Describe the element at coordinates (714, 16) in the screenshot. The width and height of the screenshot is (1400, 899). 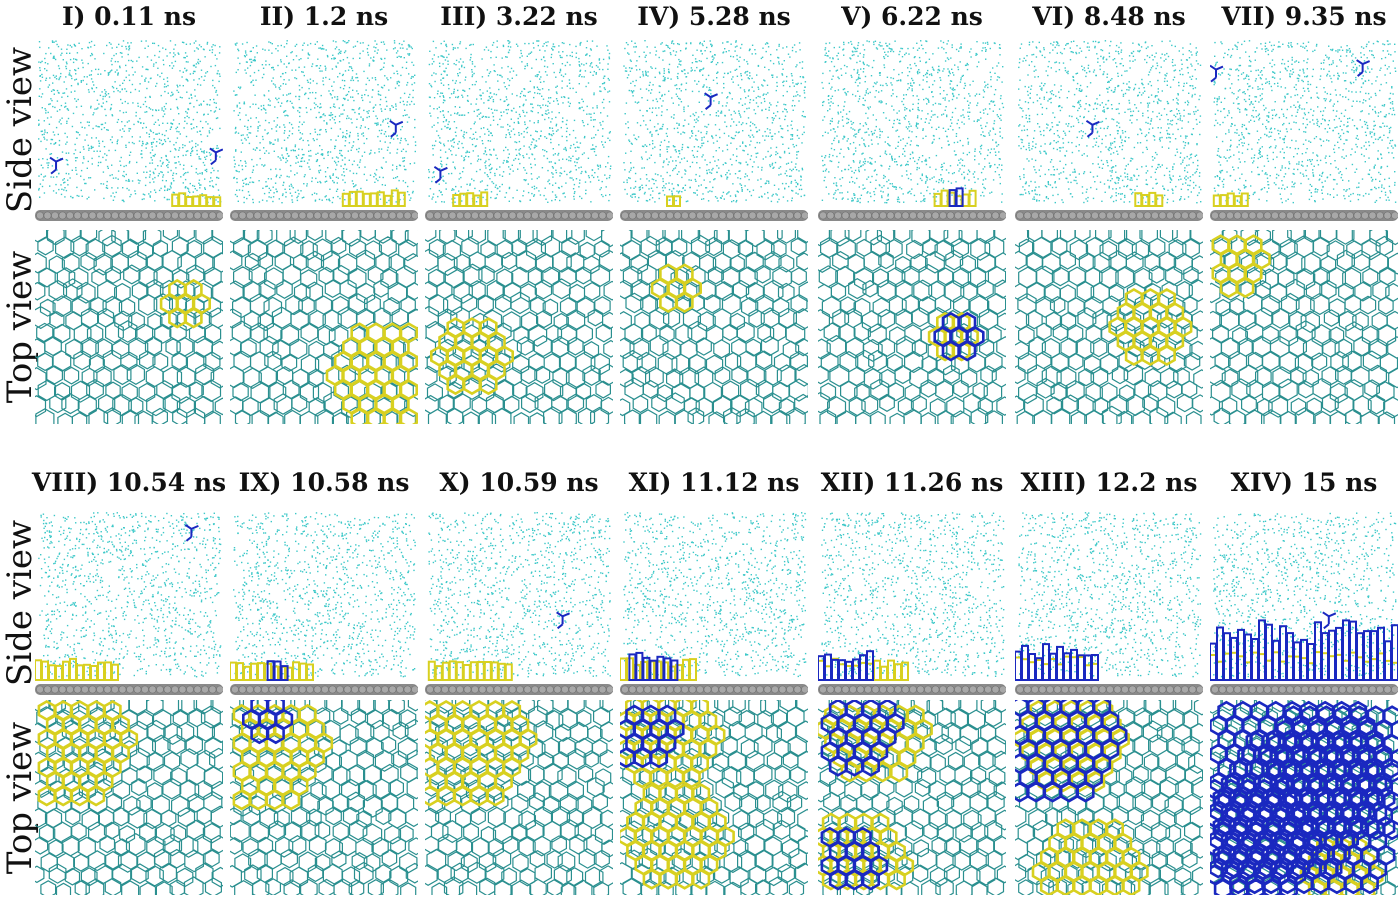
I see `panel-title: IV) 5.28 ns` at that location.